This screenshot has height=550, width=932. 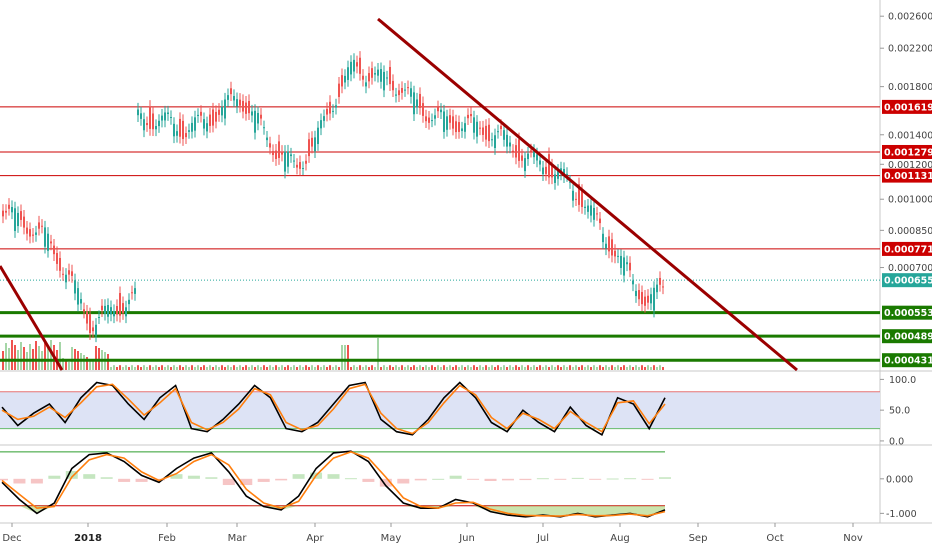 I want to click on time-tick-label: Aug, so click(x=620, y=538).